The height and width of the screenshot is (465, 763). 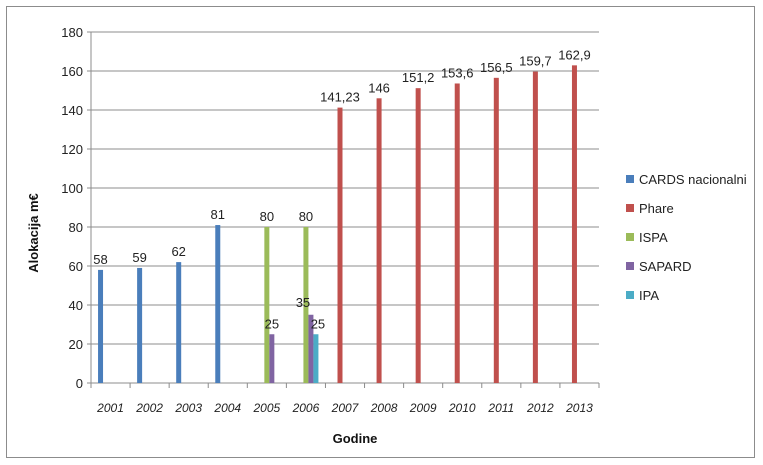 I want to click on bar-phare-2008, so click(x=379, y=241).